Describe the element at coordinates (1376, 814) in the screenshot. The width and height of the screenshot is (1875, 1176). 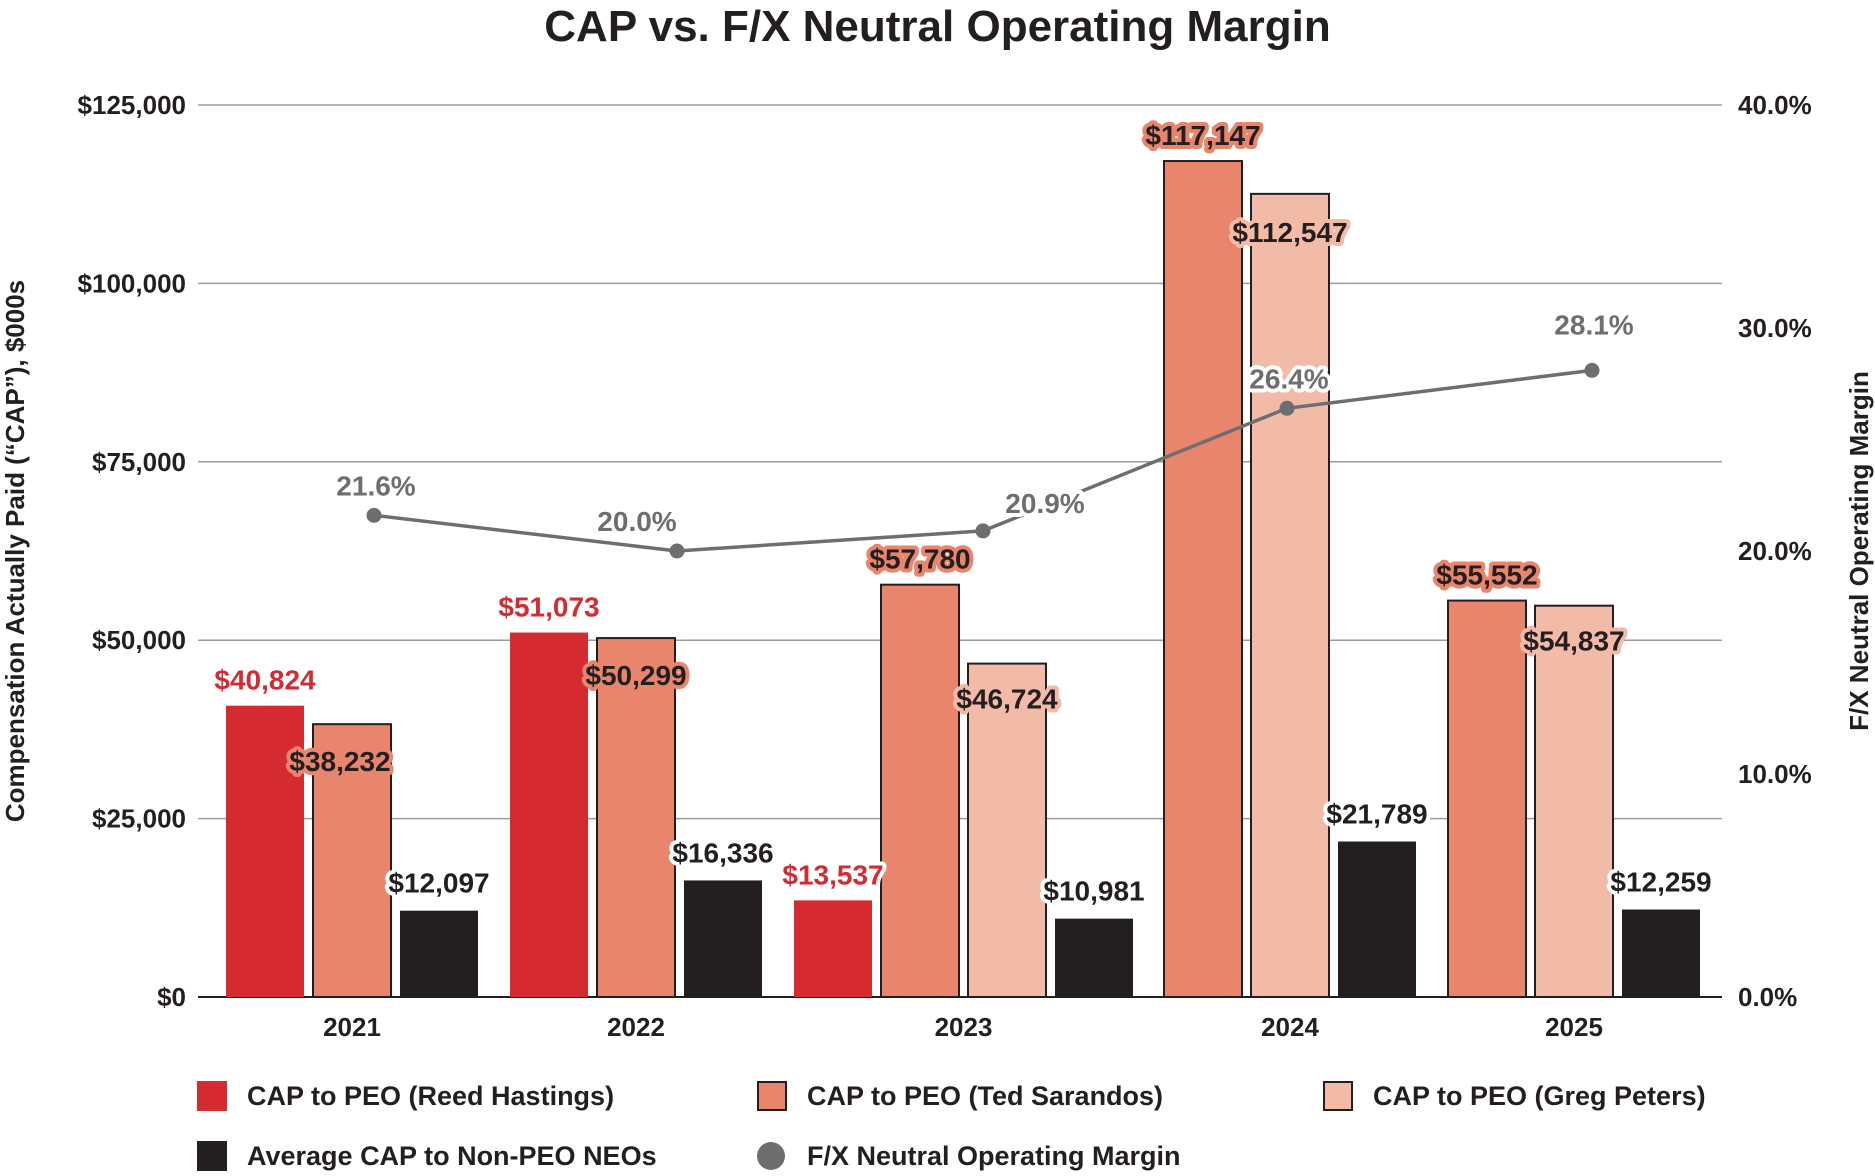
I see `data-label: $21,789` at that location.